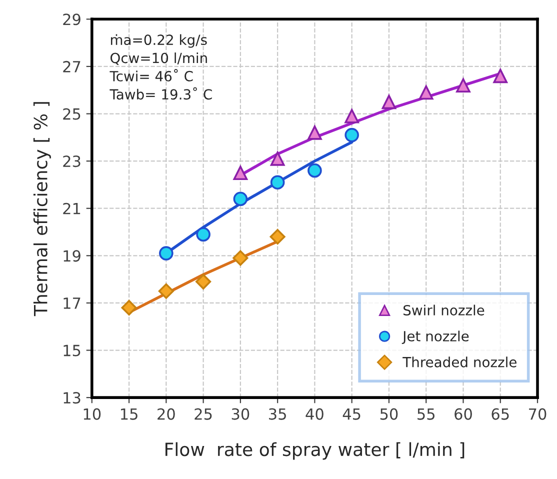 The image size is (557, 479). What do you see at coordinates (151, 75) in the screenshot?
I see `annotation: Tcwi= 46˚ C` at bounding box center [151, 75].